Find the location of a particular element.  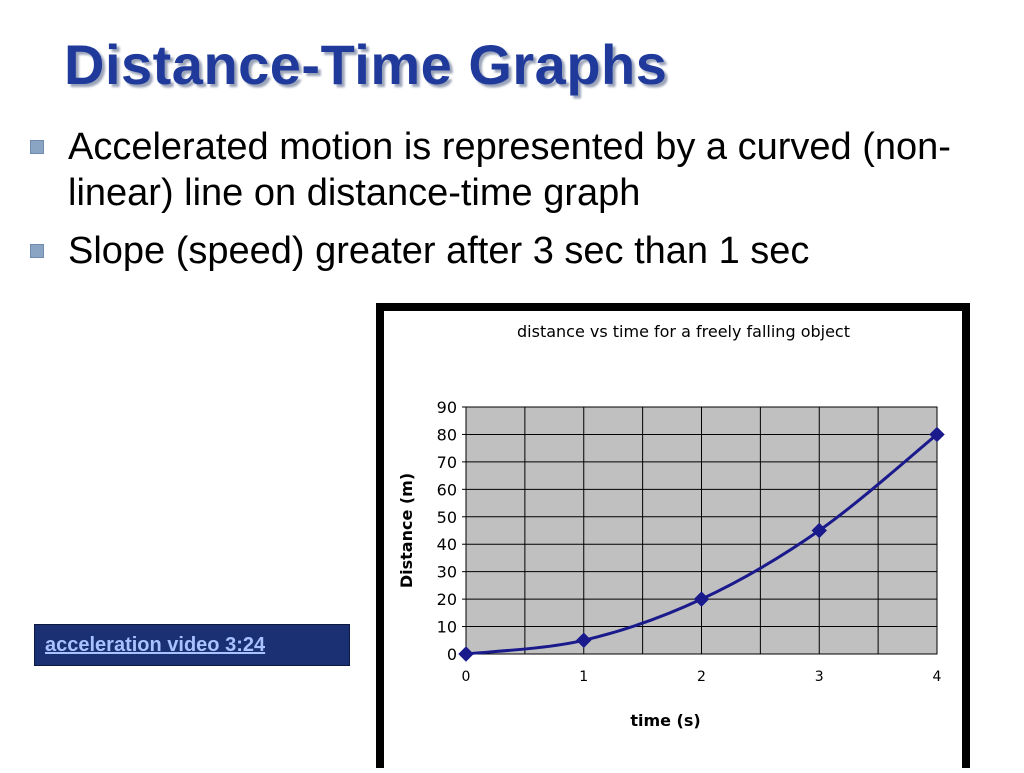

x-tick-label: 3 is located at coordinates (819, 677).